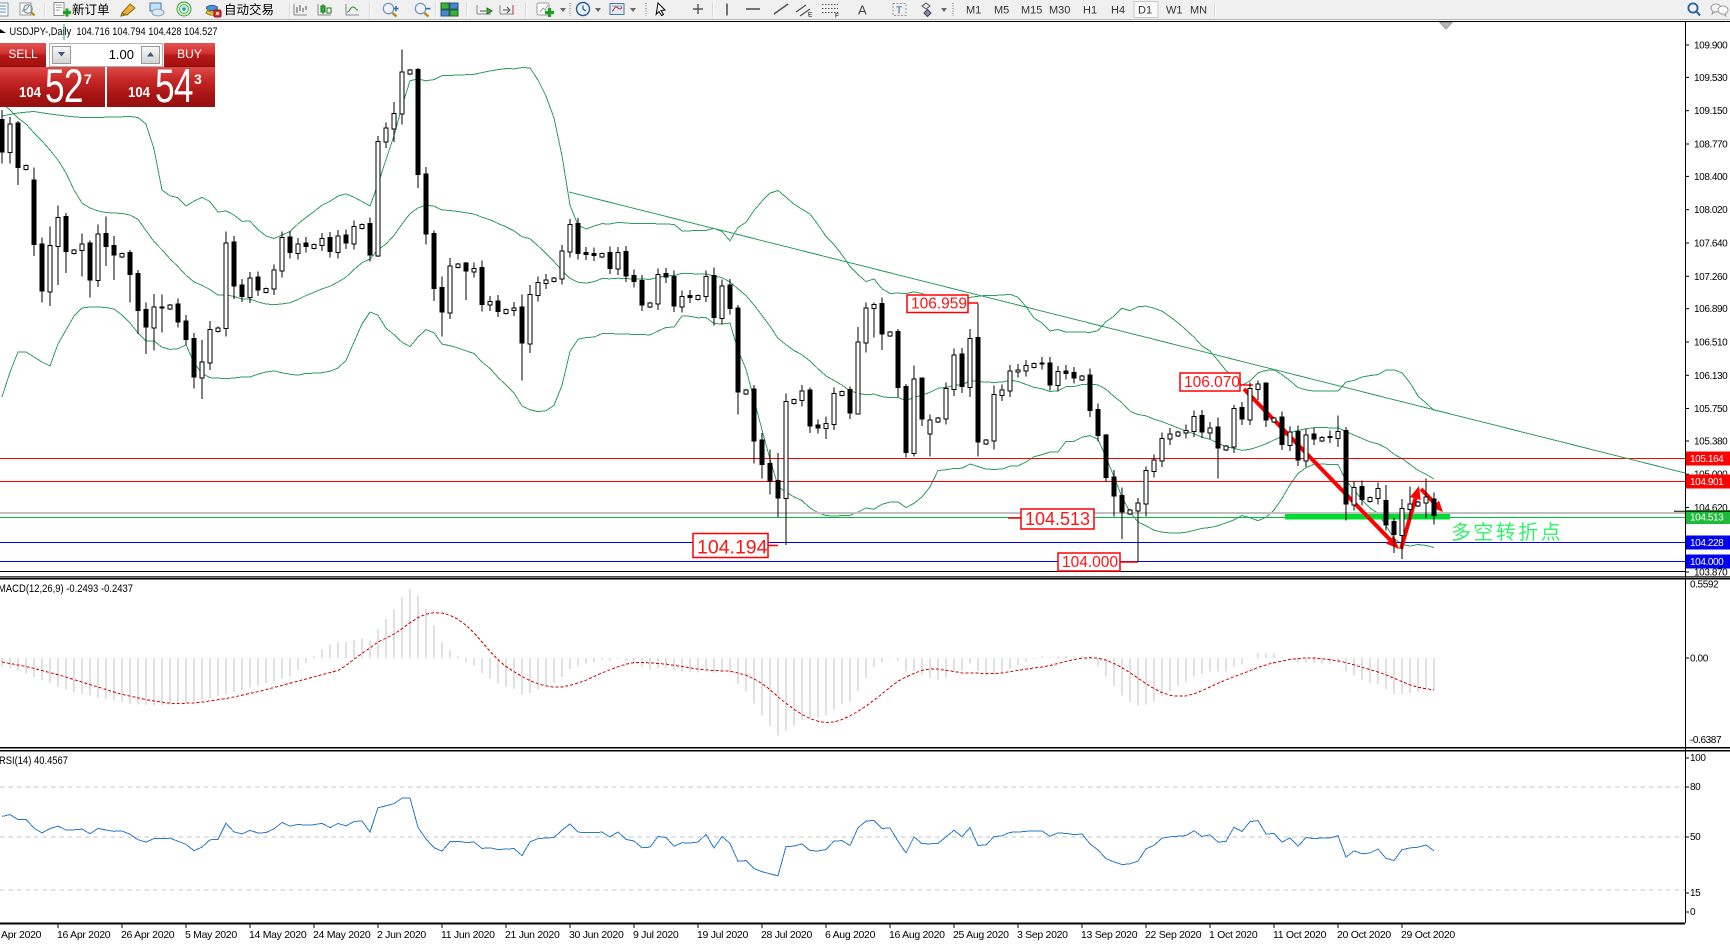  I want to click on svg-text: 0.00, so click(1699, 659).